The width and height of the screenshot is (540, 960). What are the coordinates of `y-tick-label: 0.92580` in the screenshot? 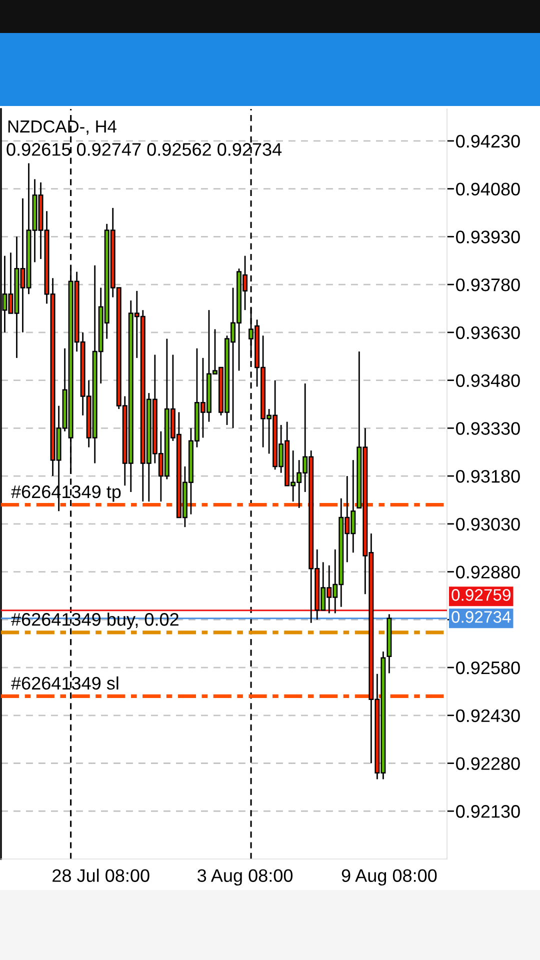 It's located at (488, 667).